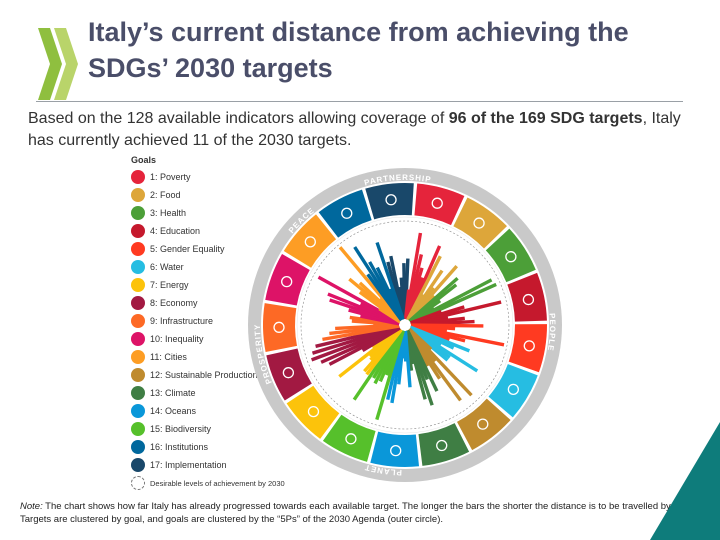  I want to click on legend-item: 17: Implementation, so click(179, 465).